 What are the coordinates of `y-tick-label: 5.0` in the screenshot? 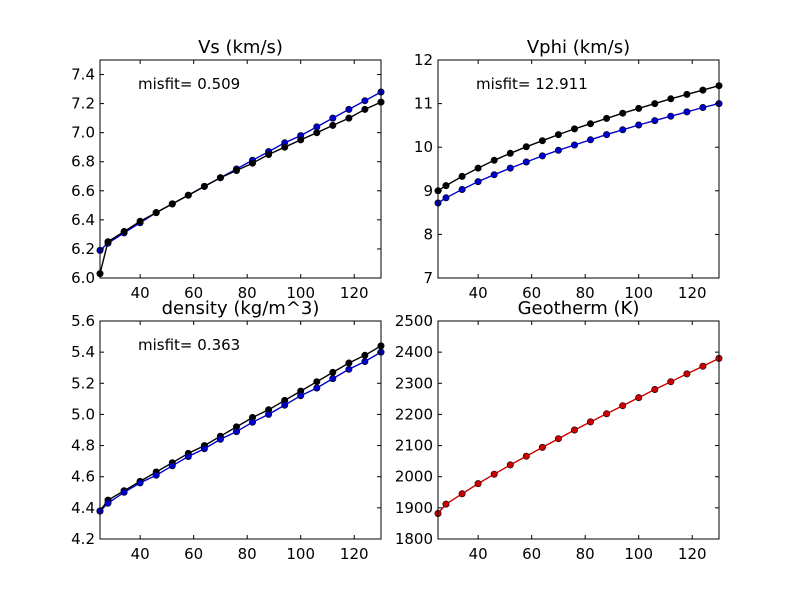 It's located at (83, 414).